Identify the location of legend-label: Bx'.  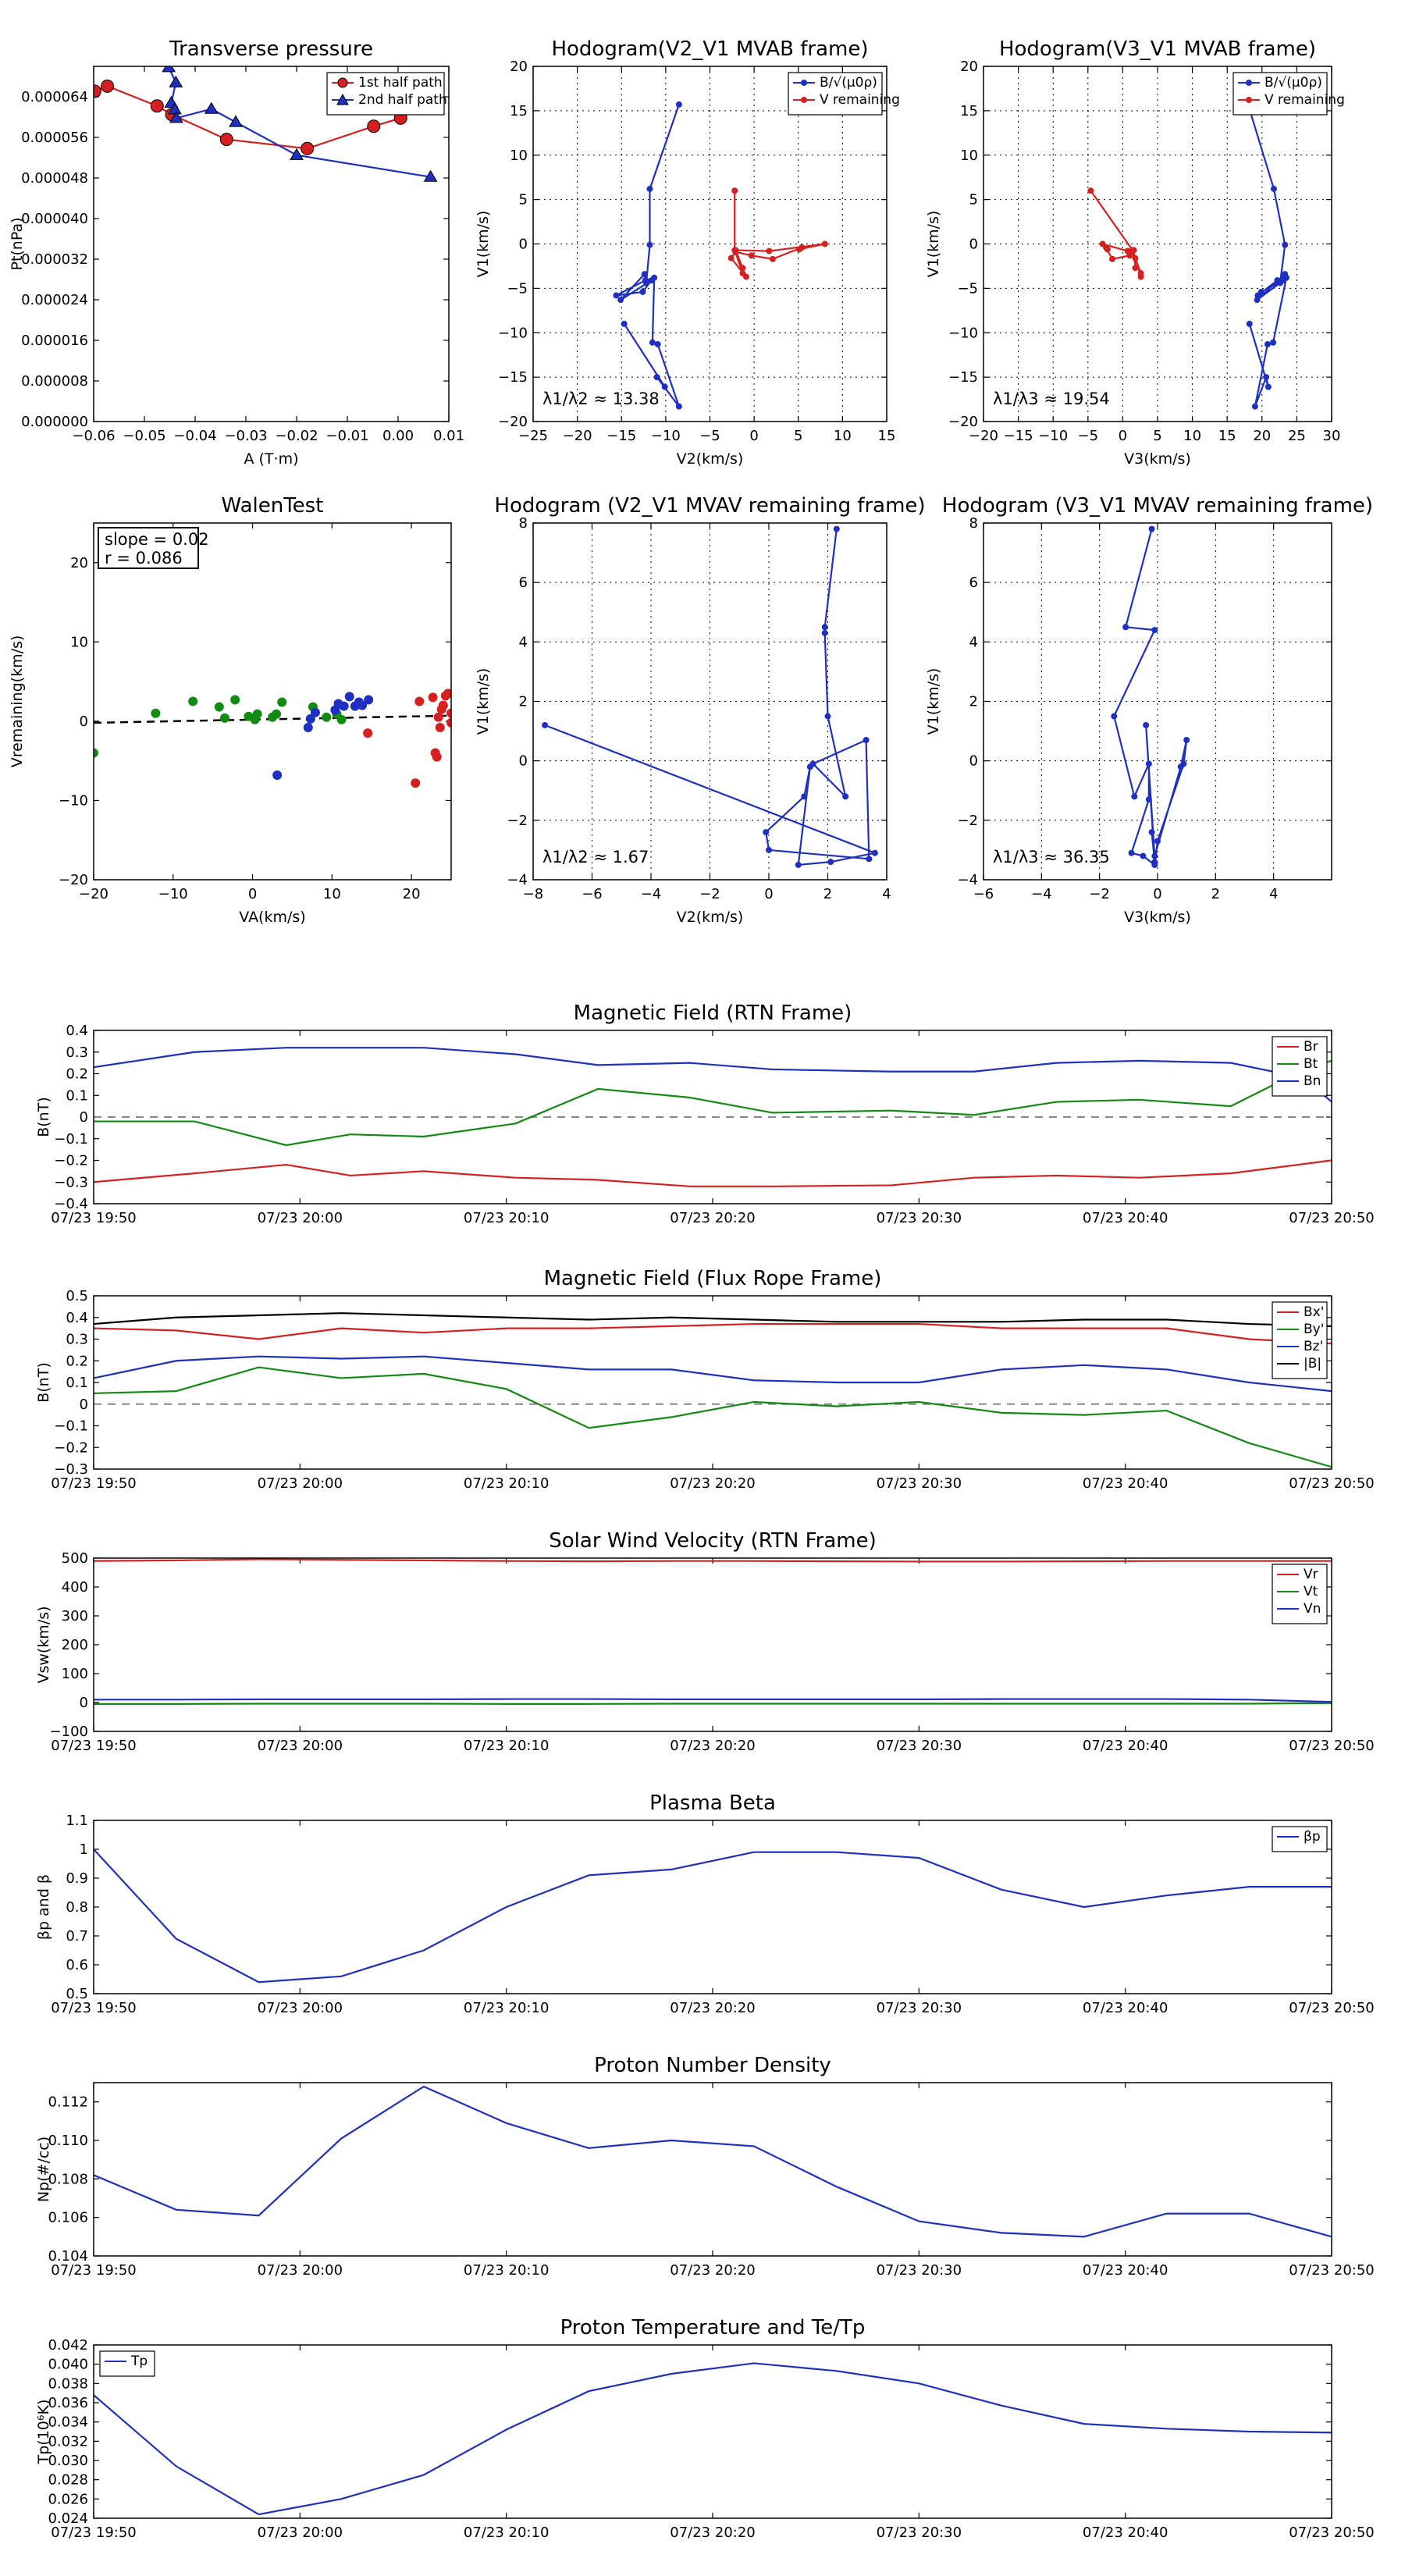
(1314, 1312).